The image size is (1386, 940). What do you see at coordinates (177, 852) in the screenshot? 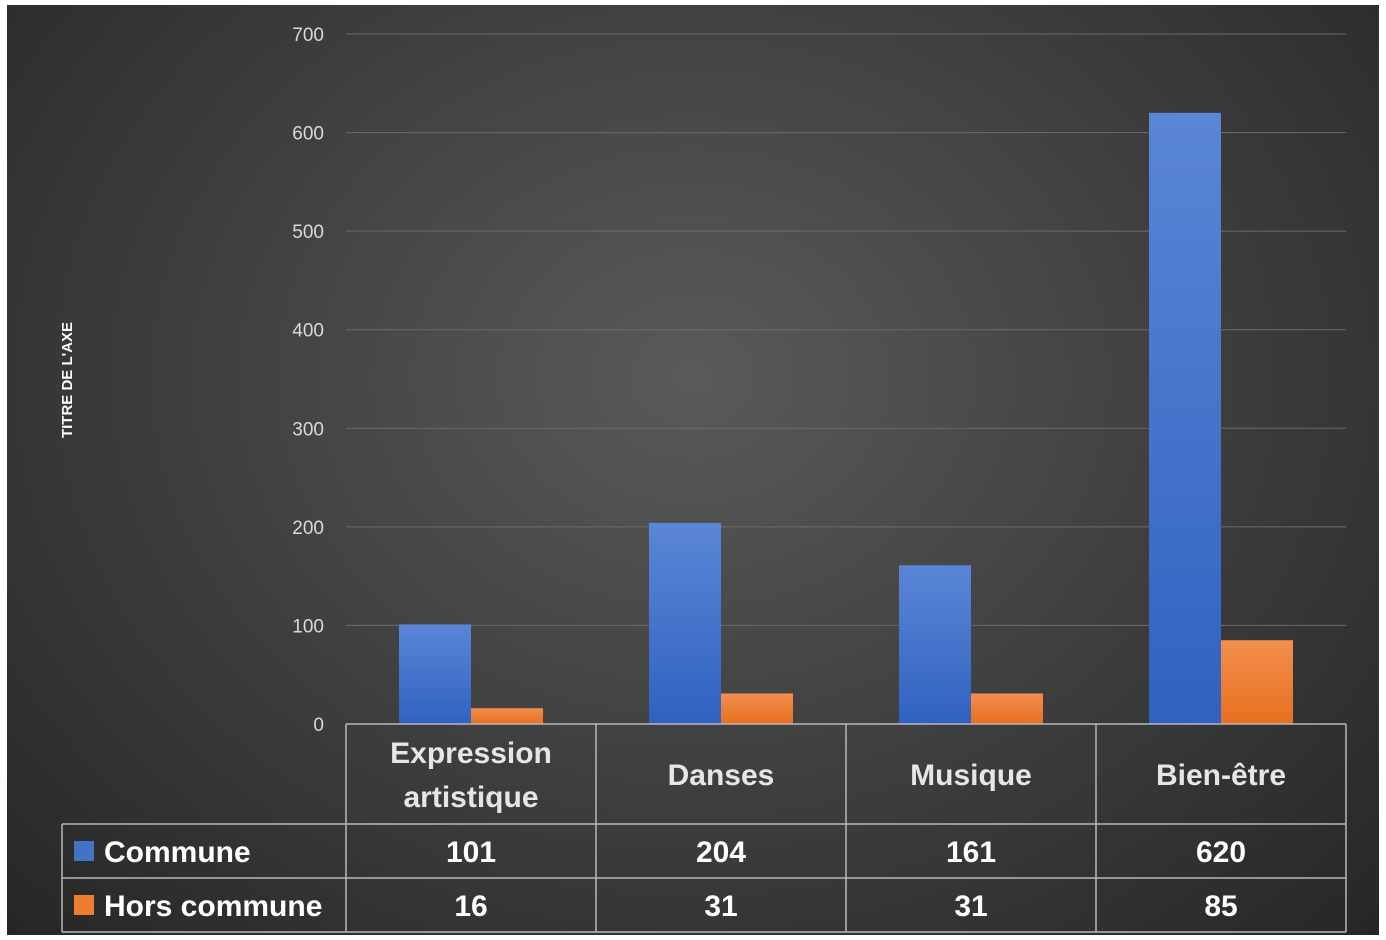
I see `legend-label: Commune` at bounding box center [177, 852].